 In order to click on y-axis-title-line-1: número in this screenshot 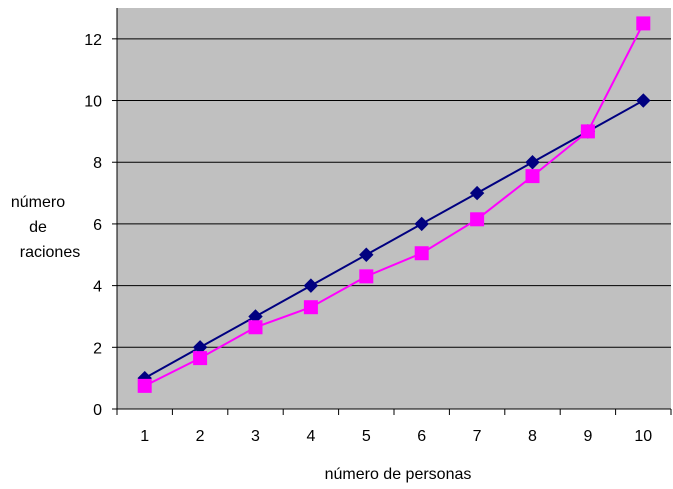, I will do `click(38, 202)`.